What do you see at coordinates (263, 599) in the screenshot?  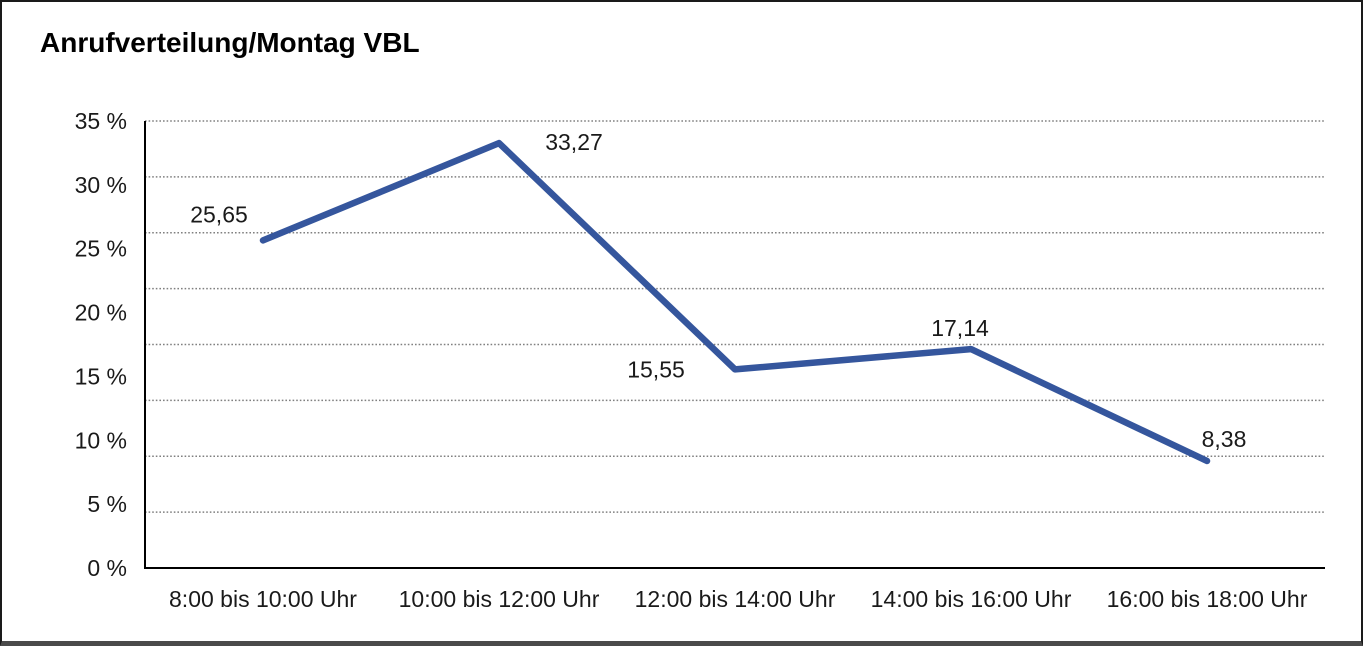 I see `x-axis-tick-label: 8:00 bis 10:00 Uhr` at bounding box center [263, 599].